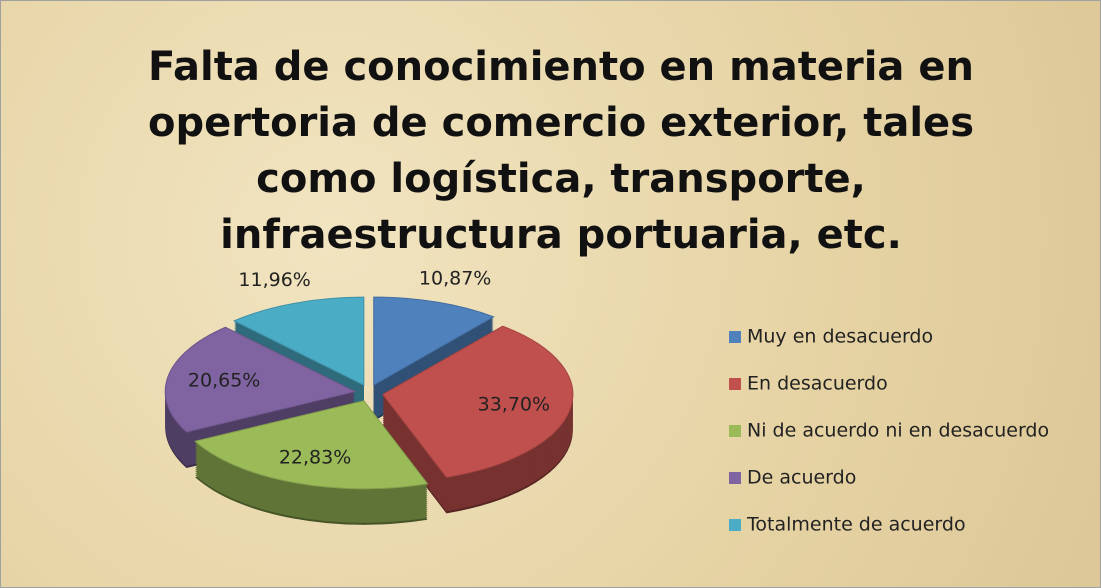 Image resolution: width=1101 pixels, height=588 pixels. I want to click on data-label: 11,96%, so click(274, 280).